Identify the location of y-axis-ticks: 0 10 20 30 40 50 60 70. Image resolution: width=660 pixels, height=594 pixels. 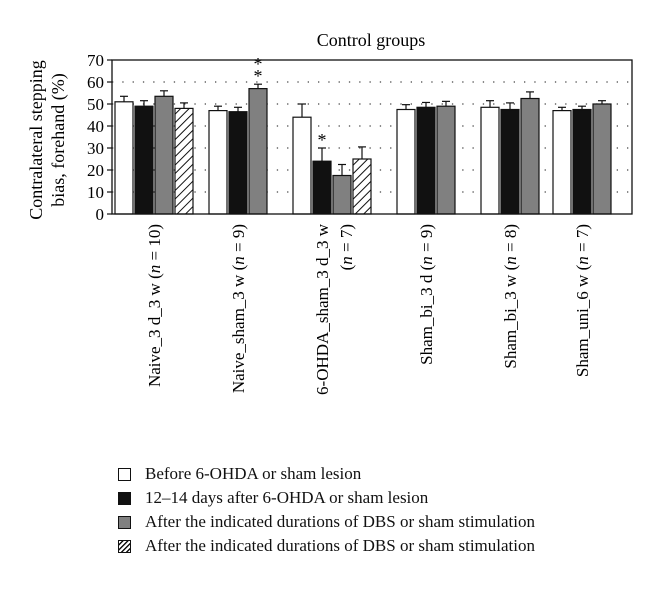
(99, 137).